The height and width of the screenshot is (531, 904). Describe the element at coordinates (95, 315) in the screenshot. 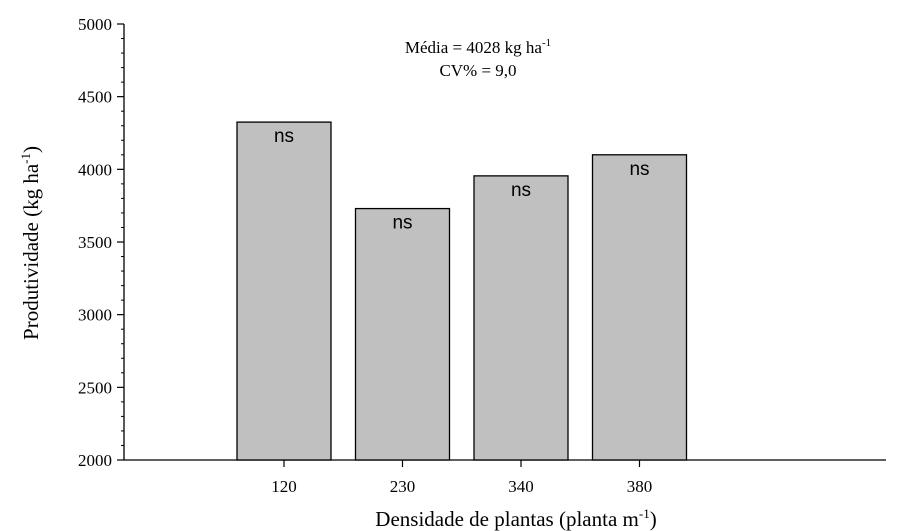

I see `y-tick-label: 3000` at that location.